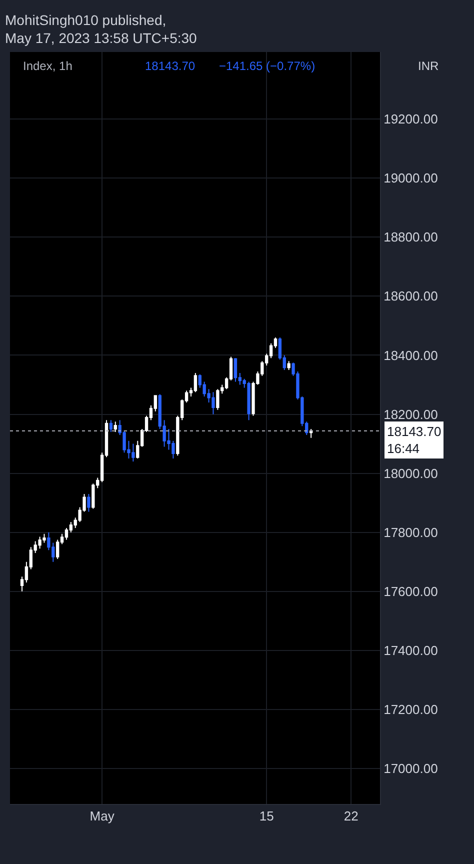 The image size is (474, 864). I want to click on y-tick-label: 19000.00, so click(411, 178).